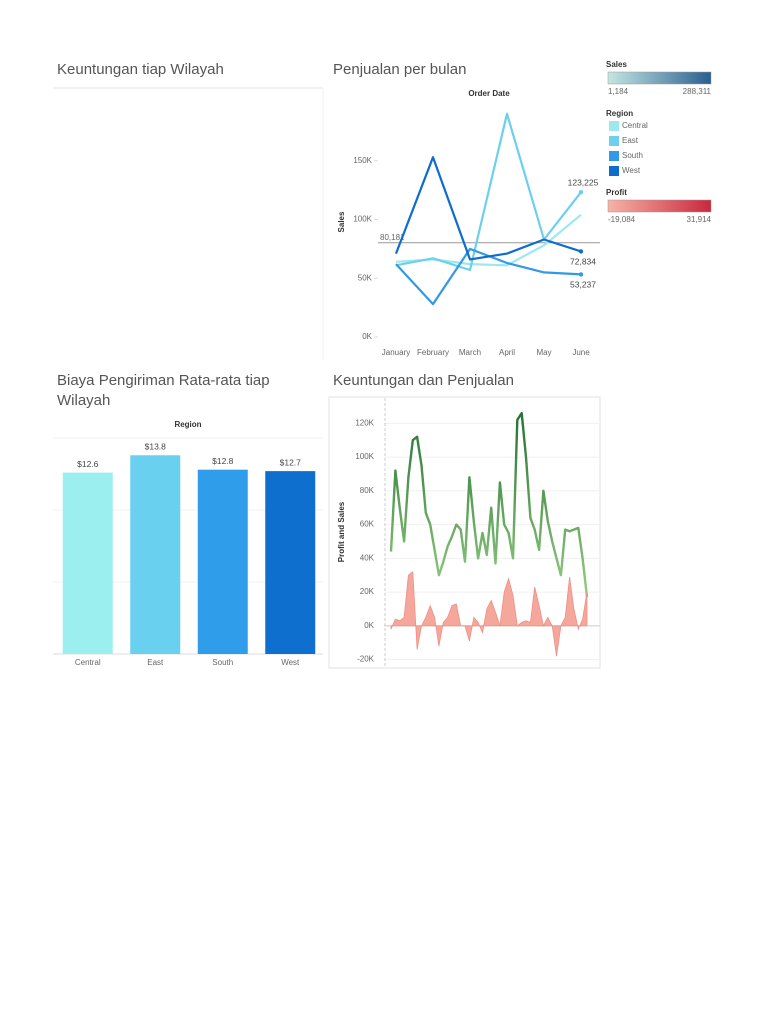 The image size is (768, 1024). What do you see at coordinates (341, 531) in the screenshot?
I see `y-axis-title: Profit and Sales` at bounding box center [341, 531].